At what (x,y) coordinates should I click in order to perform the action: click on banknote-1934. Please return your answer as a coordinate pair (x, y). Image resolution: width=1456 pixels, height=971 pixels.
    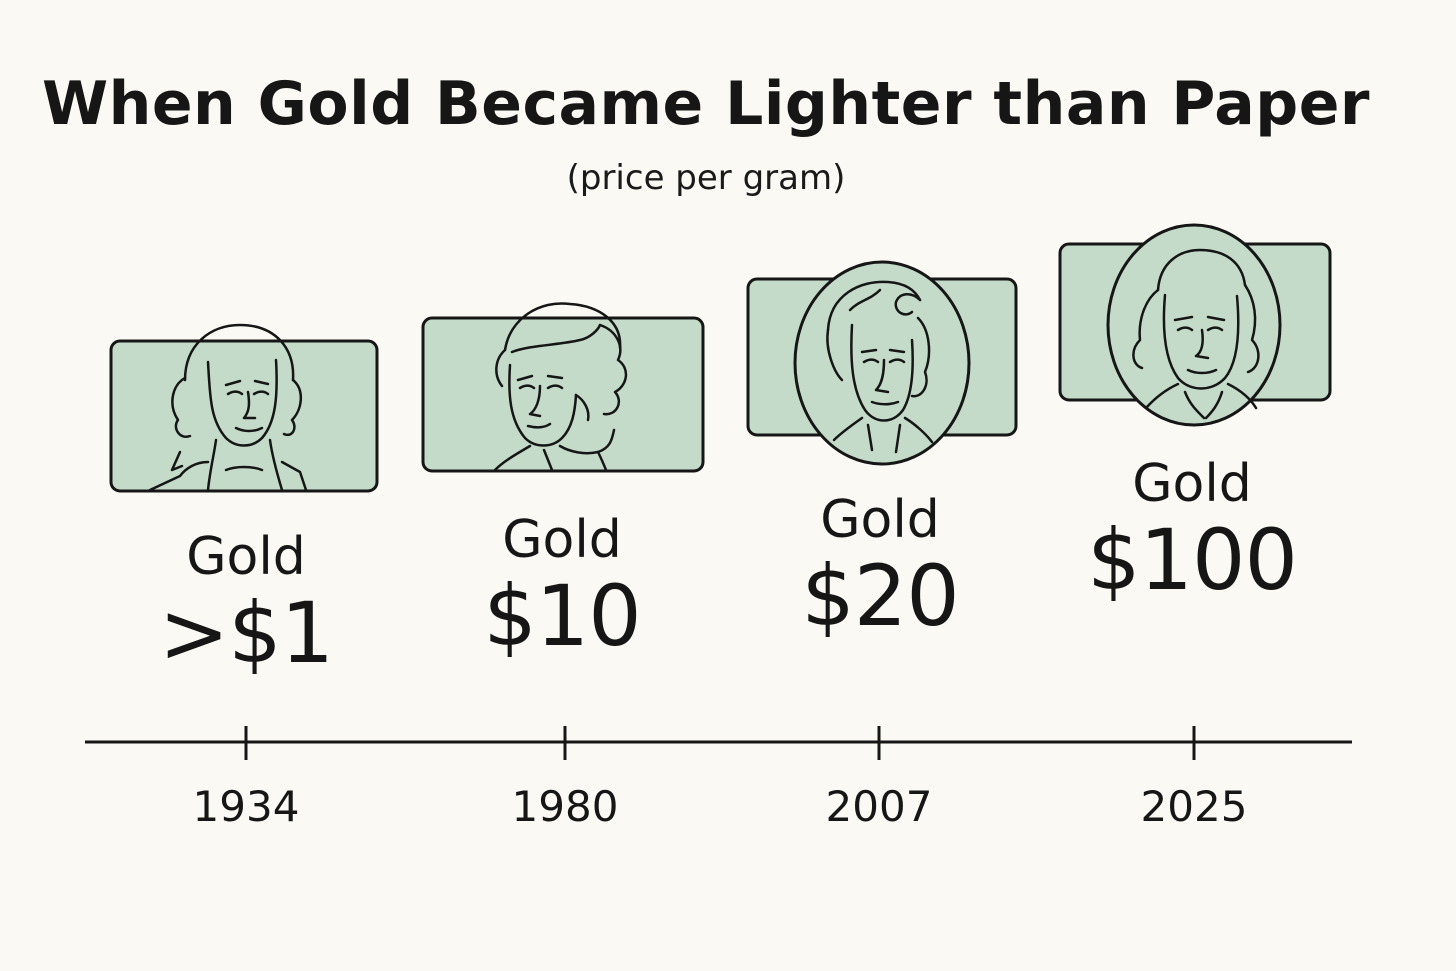
    Looking at the image, I should click on (244, 408).